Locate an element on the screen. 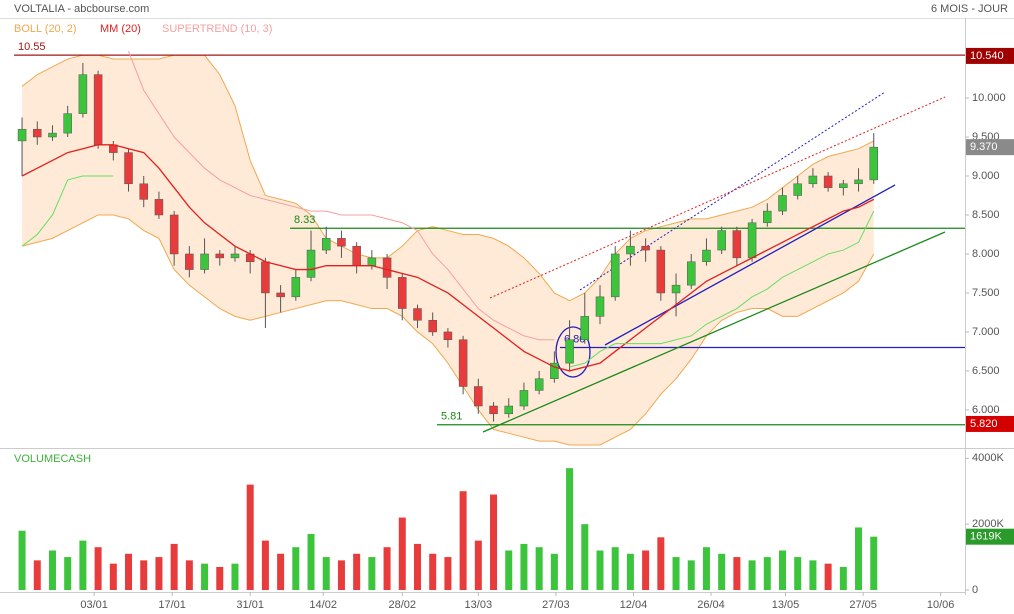 This screenshot has height=614, width=1014. x-tick-label: 27/05 is located at coordinates (863, 605).